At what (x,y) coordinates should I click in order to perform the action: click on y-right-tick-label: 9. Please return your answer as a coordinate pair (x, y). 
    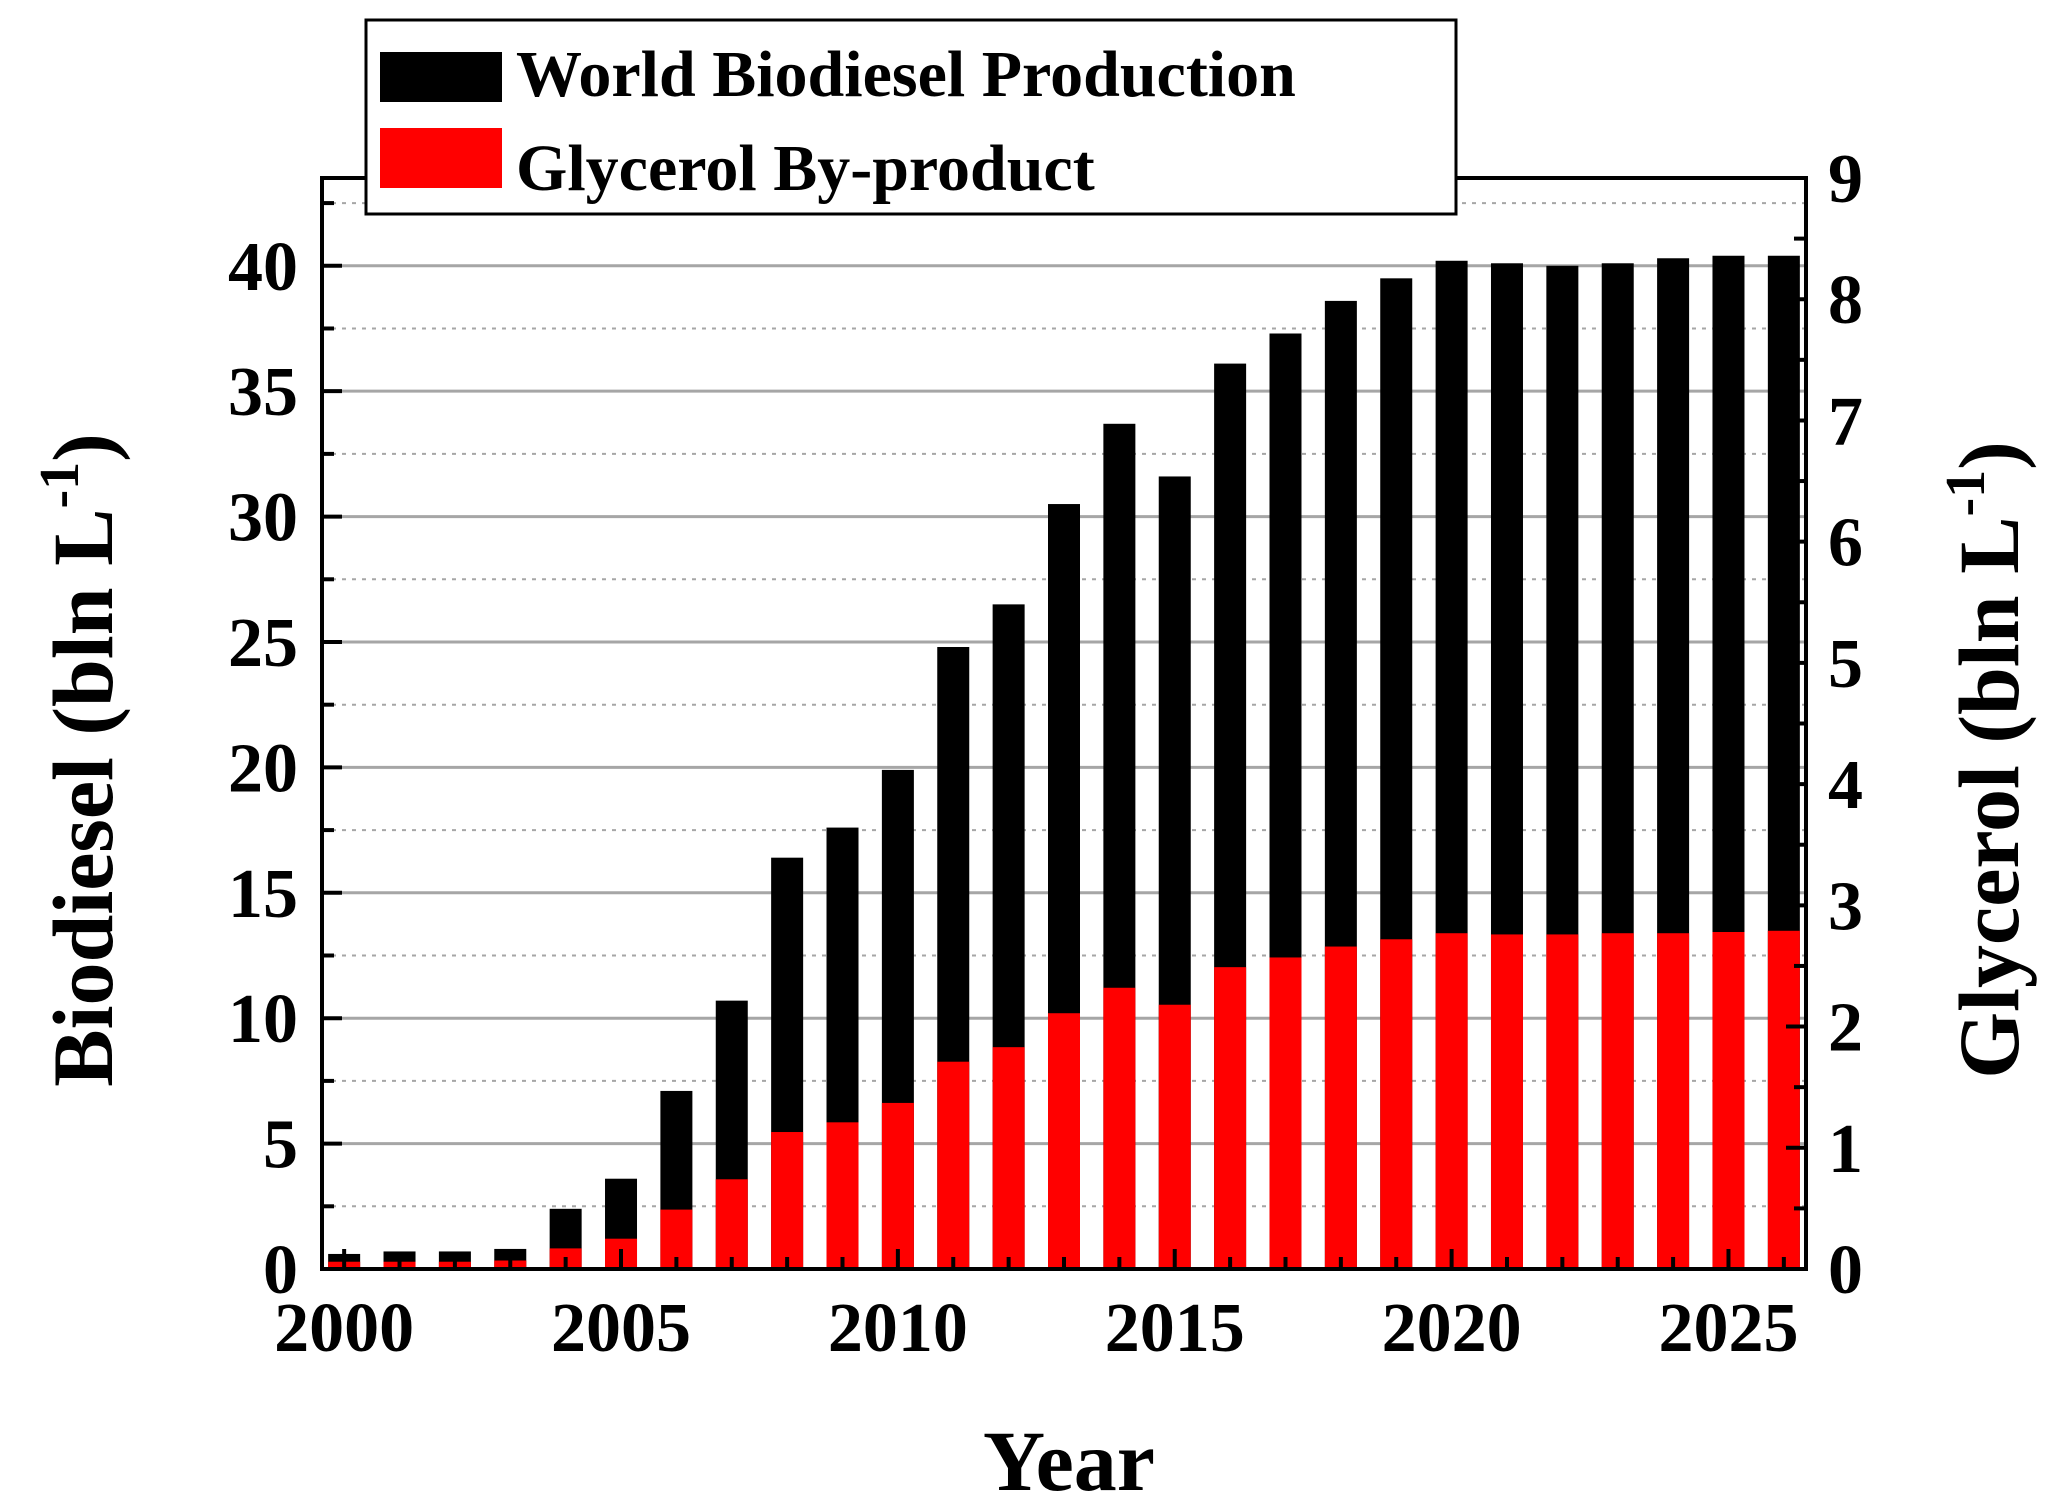
    Looking at the image, I should click on (1845, 179).